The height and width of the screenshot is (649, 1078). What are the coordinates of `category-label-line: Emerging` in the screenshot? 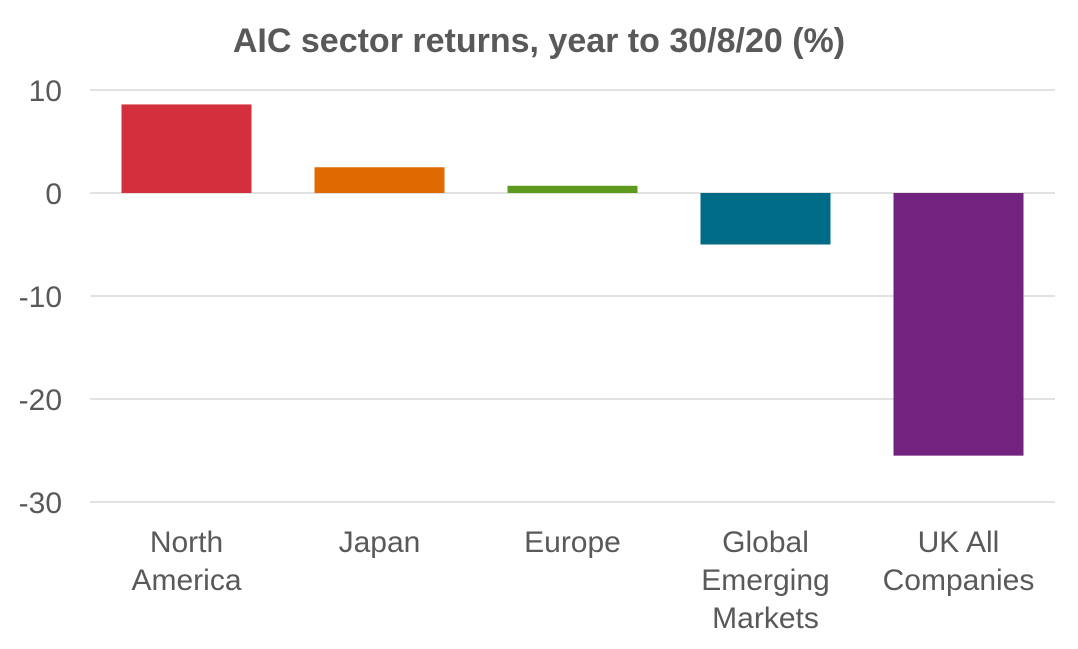 It's located at (765, 580).